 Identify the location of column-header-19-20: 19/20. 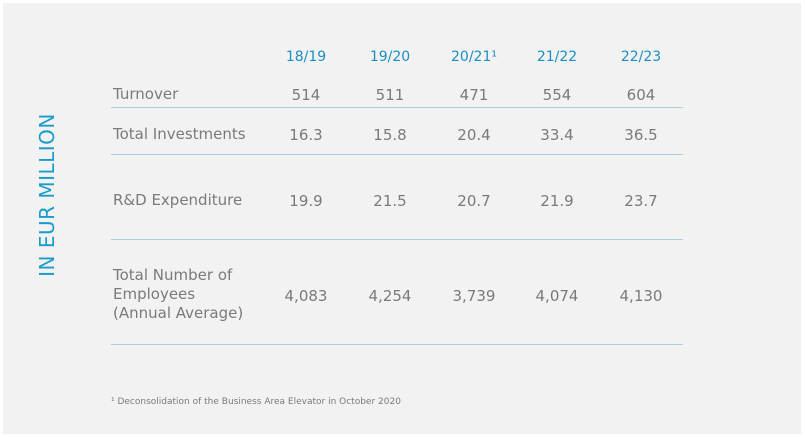
(390, 57).